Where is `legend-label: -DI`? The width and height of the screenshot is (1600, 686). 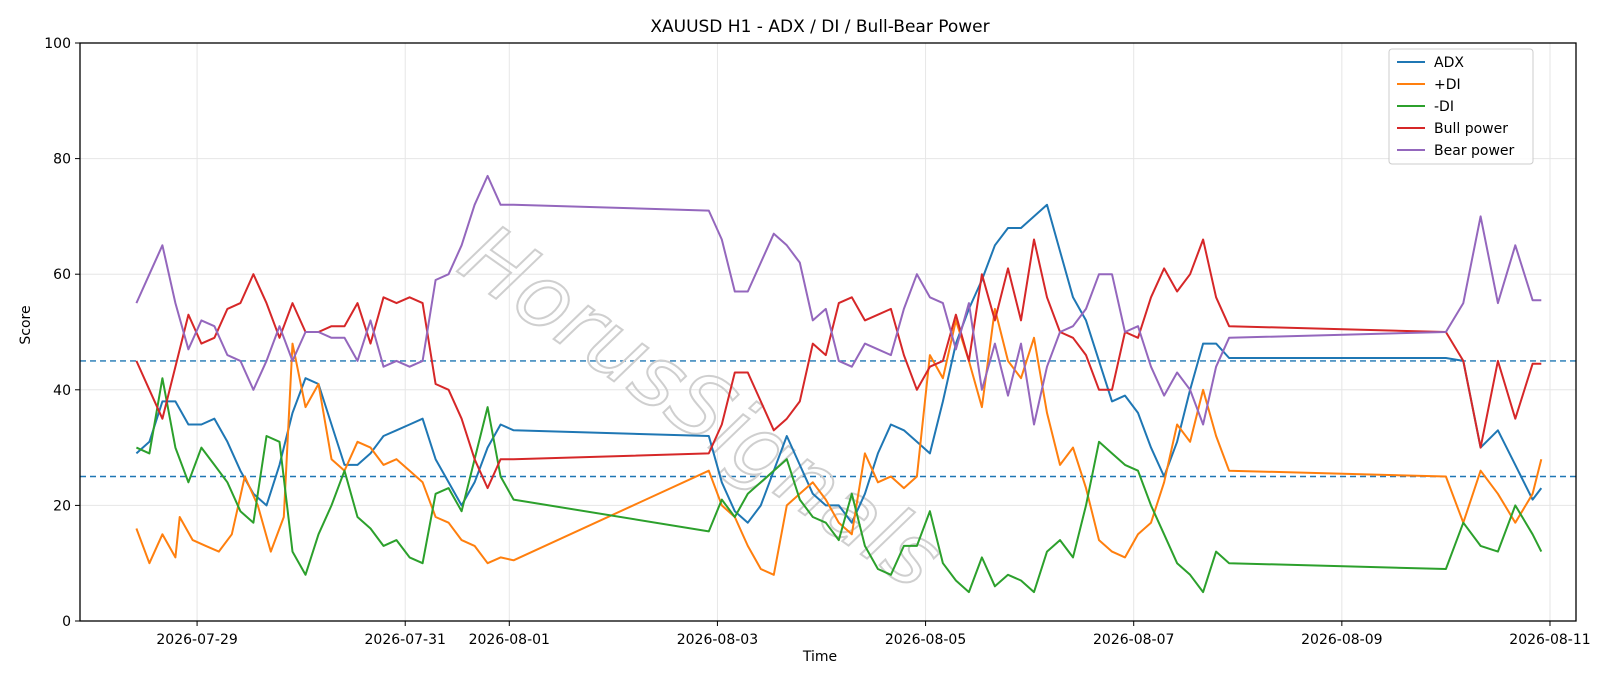
legend-label: -DI is located at coordinates (1444, 107).